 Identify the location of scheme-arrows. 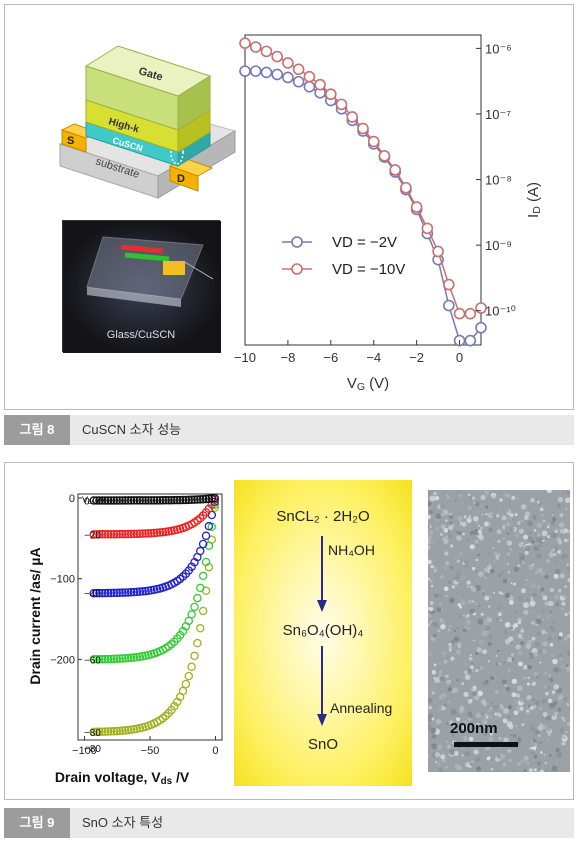
(322, 631).